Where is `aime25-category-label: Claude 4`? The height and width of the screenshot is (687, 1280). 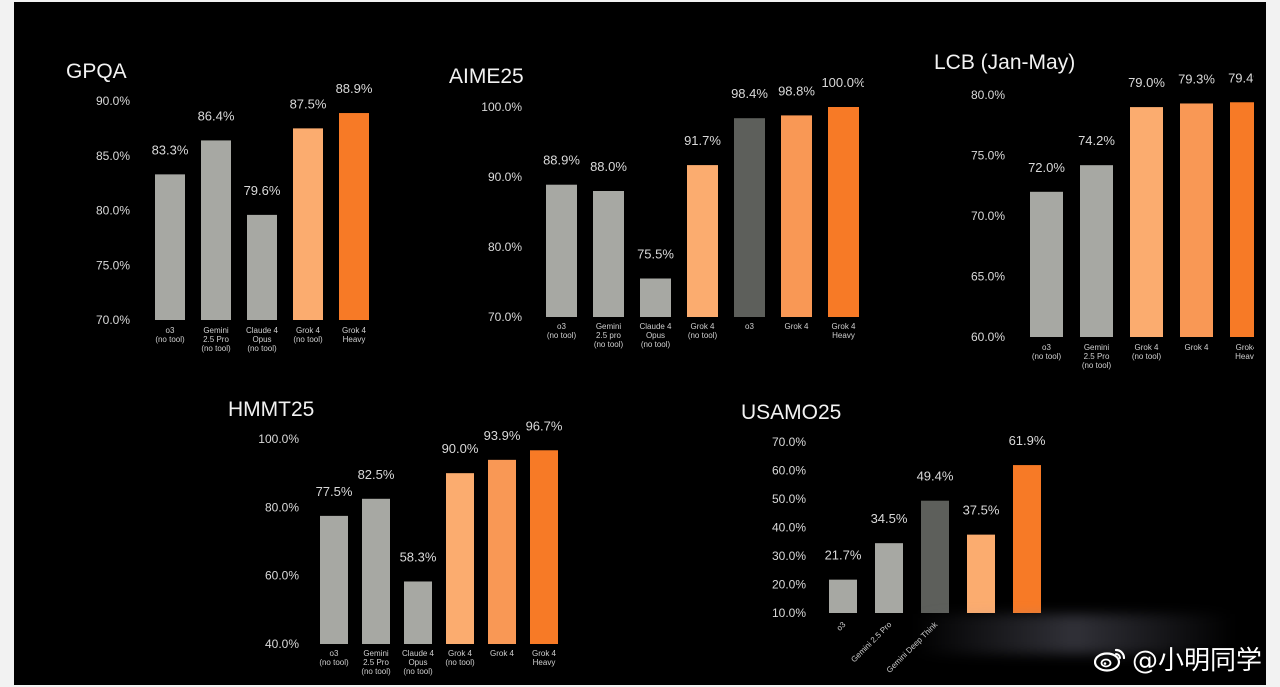
aime25-category-label: Claude 4 is located at coordinates (655, 326).